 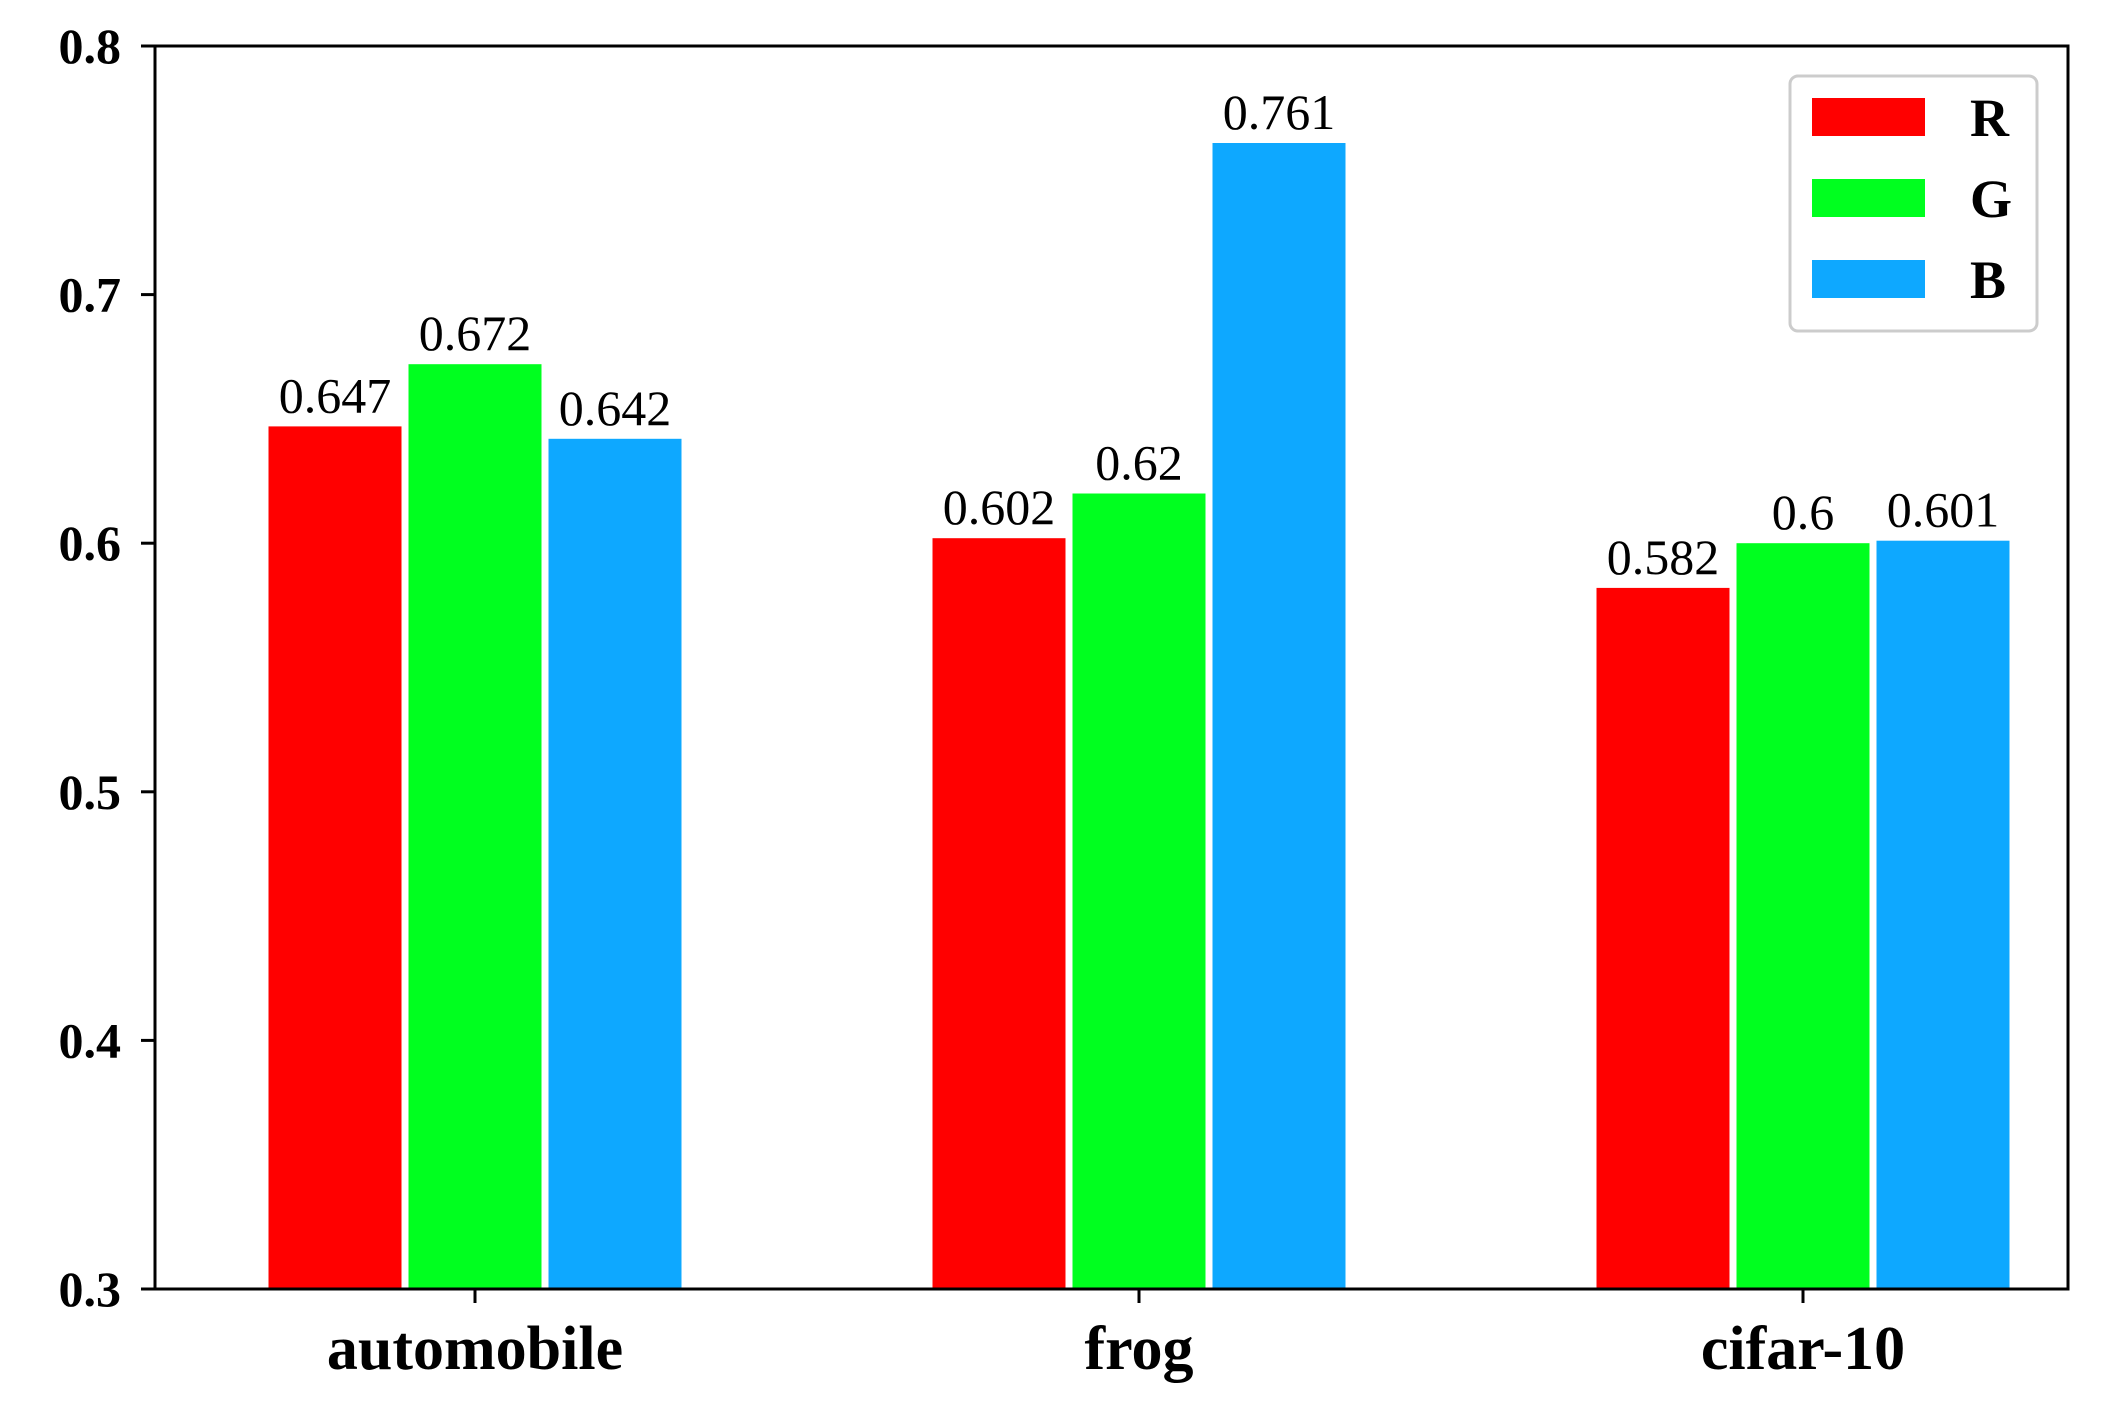 What do you see at coordinates (90, 792) in the screenshot?
I see `y-tick-label: 0.5` at bounding box center [90, 792].